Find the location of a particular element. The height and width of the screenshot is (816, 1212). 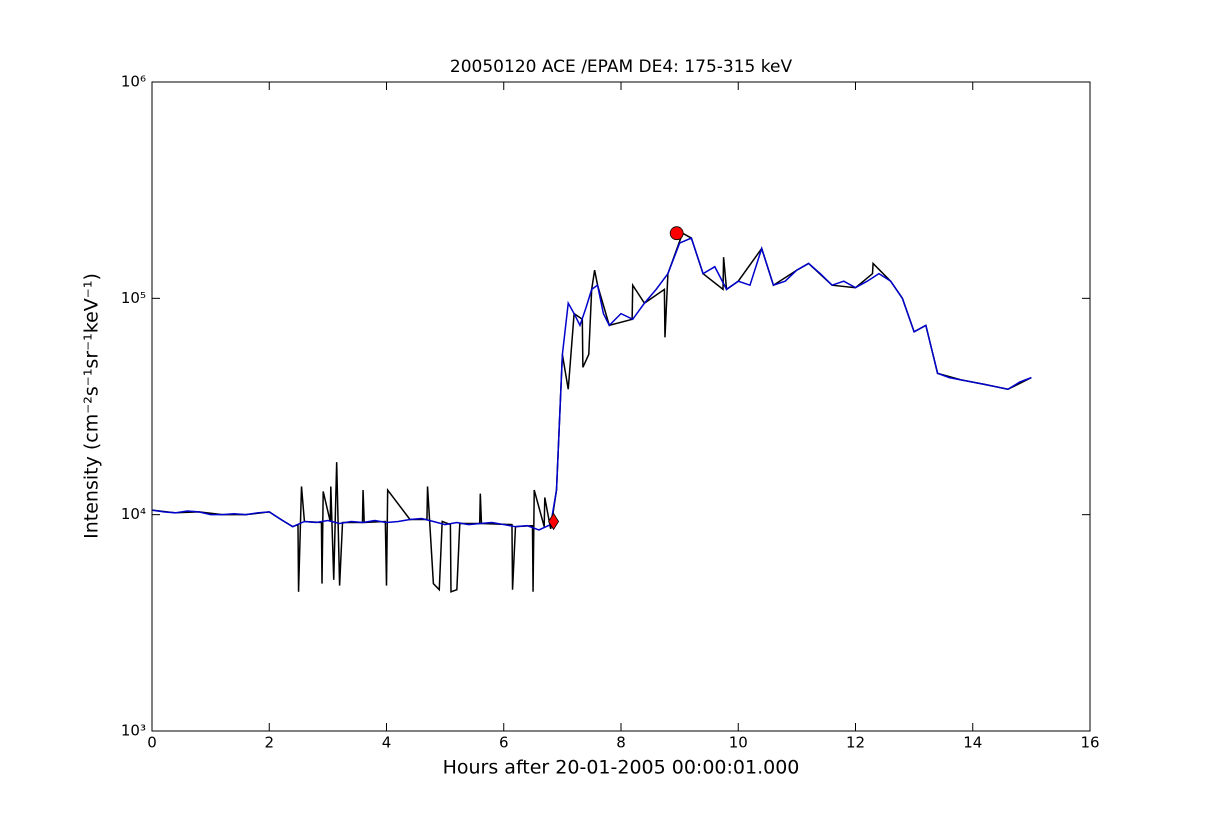

x-tick-label: 4 is located at coordinates (387, 743).